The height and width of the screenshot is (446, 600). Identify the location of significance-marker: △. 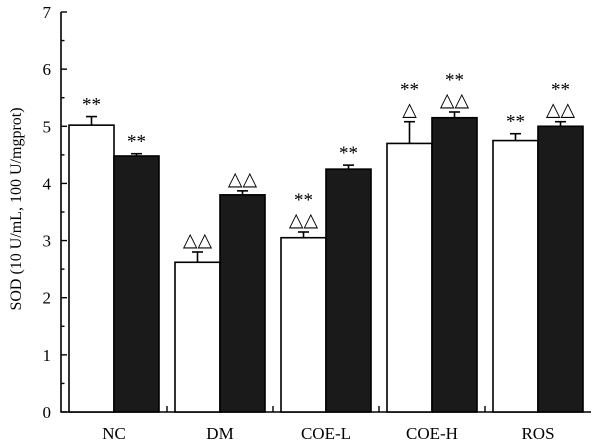
(409, 110).